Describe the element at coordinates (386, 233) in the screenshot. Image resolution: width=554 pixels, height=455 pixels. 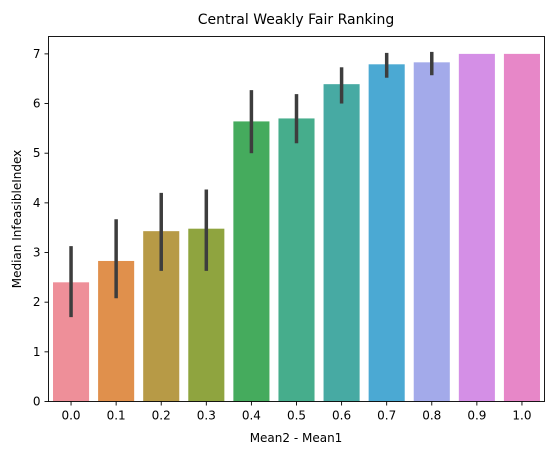
I see `bar-0.7` at that location.